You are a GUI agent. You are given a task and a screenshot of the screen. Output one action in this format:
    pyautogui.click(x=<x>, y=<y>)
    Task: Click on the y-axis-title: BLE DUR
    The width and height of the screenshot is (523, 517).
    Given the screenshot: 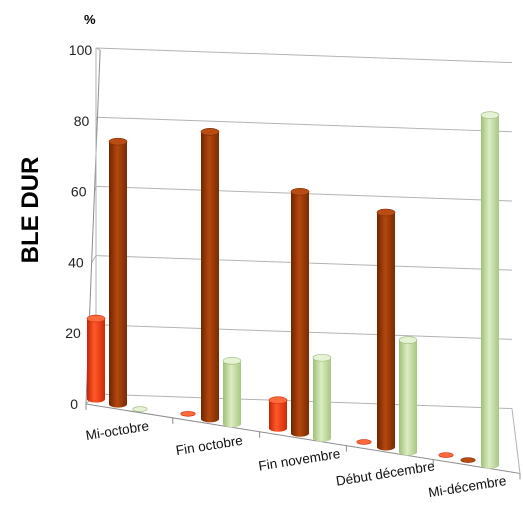 What is the action you would take?
    pyautogui.click(x=30, y=210)
    